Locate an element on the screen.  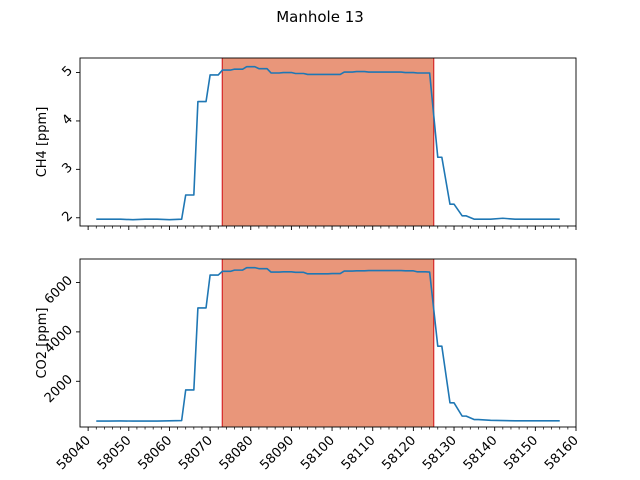
co2-xtick-label: 58070 is located at coordinates (196, 453).